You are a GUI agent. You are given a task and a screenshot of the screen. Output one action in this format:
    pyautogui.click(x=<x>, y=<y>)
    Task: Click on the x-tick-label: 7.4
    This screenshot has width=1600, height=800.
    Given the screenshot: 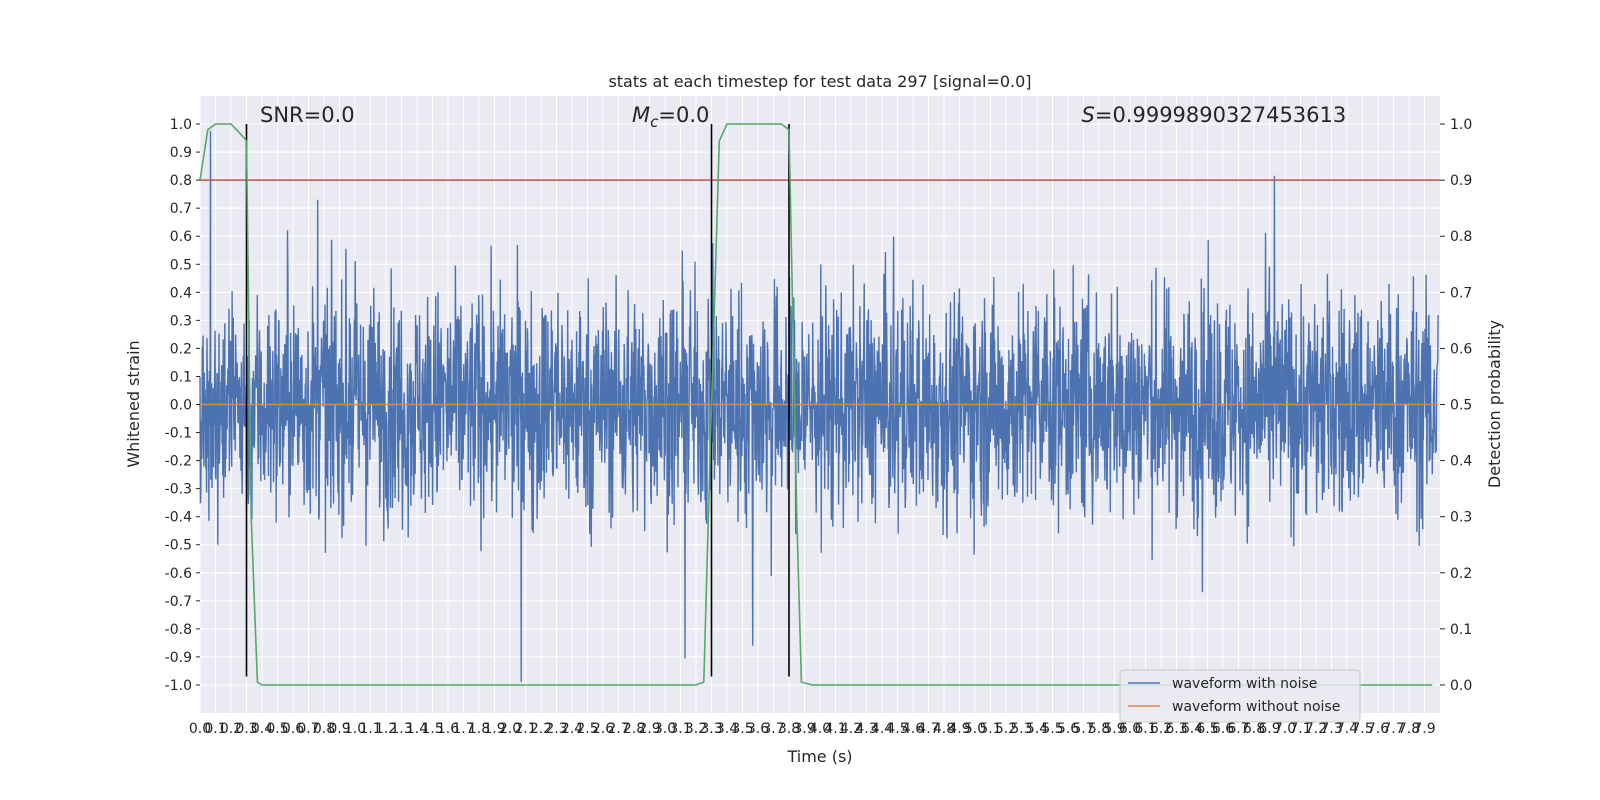 What is the action you would take?
    pyautogui.click(x=1347, y=729)
    